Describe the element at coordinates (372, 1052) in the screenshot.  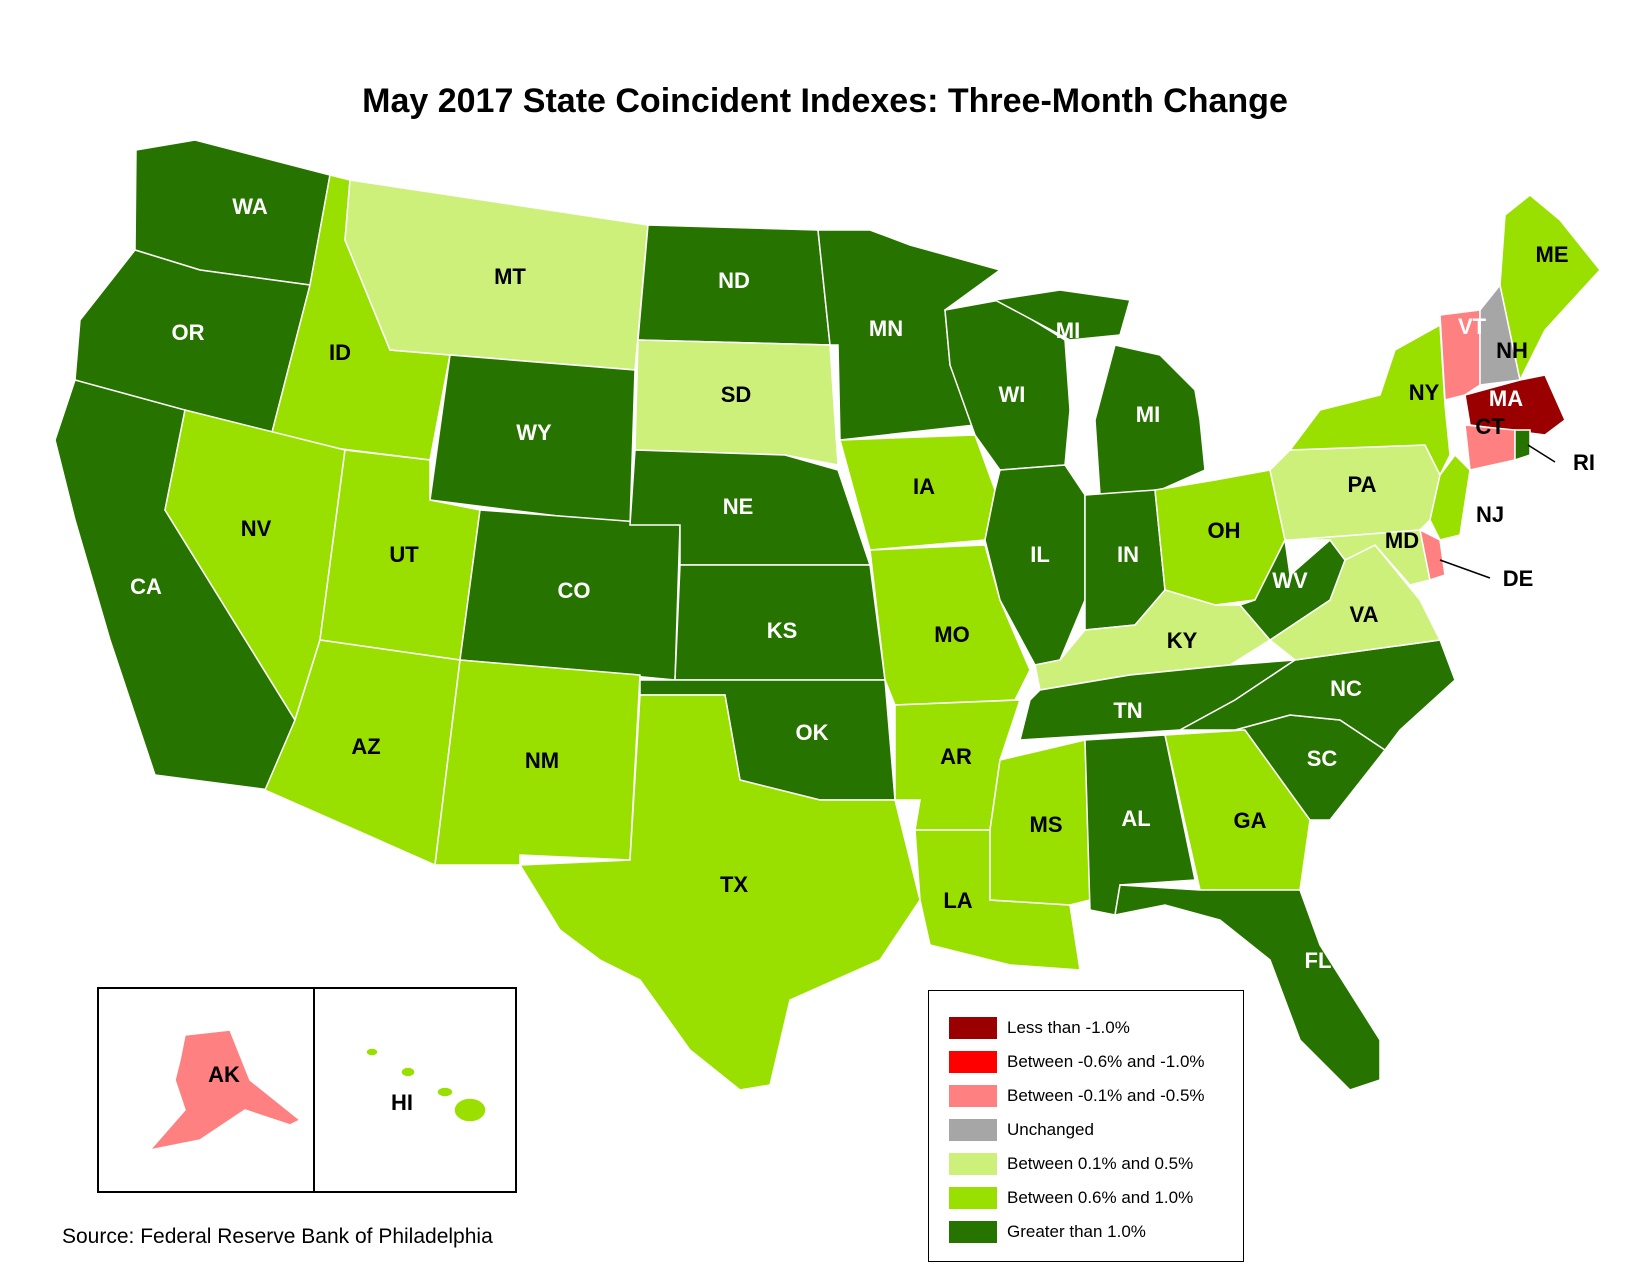
I see `state-HI-kauai` at that location.